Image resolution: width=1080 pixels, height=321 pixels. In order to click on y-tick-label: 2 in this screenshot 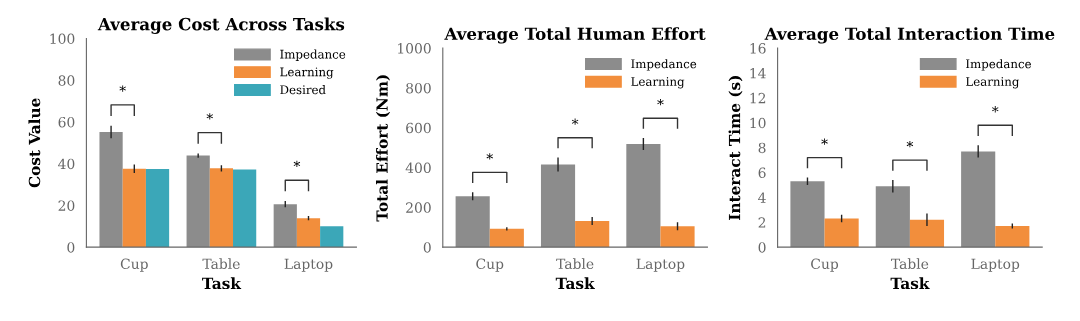, I will do `click(762, 222)`.